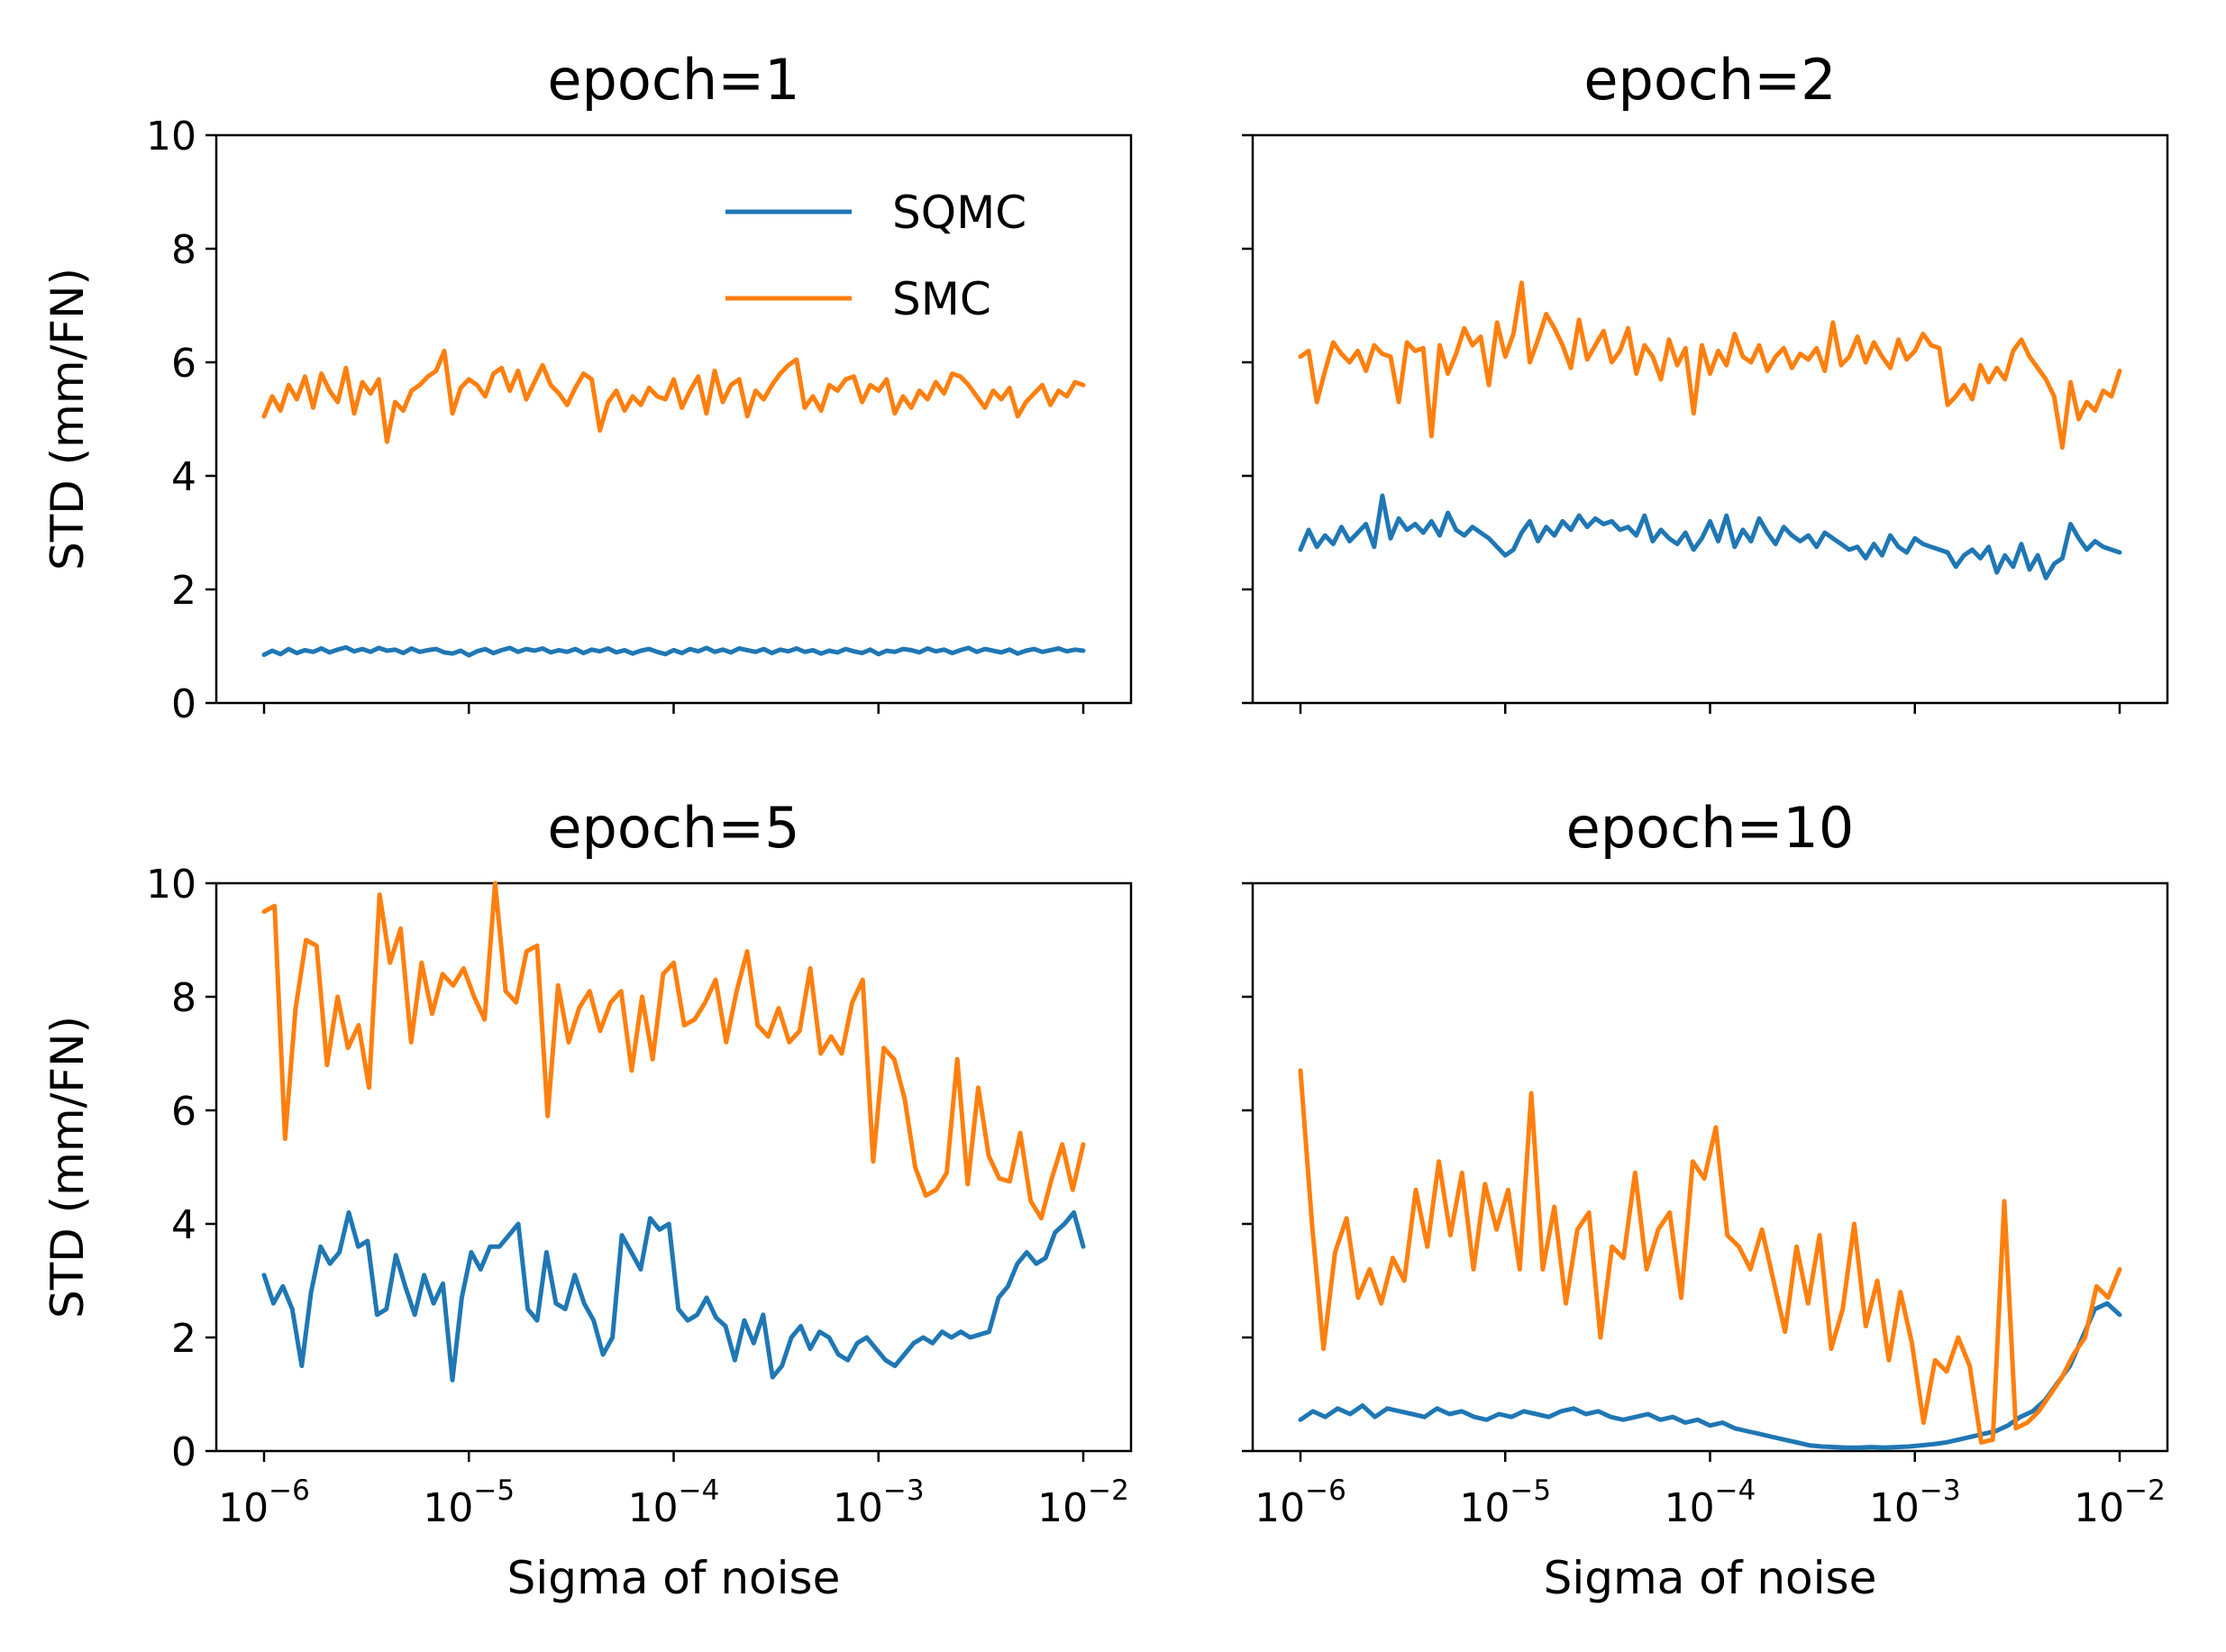 The width and height of the screenshot is (2226, 1652). I want to click on subplot-title: epoch=1, so click(673, 80).